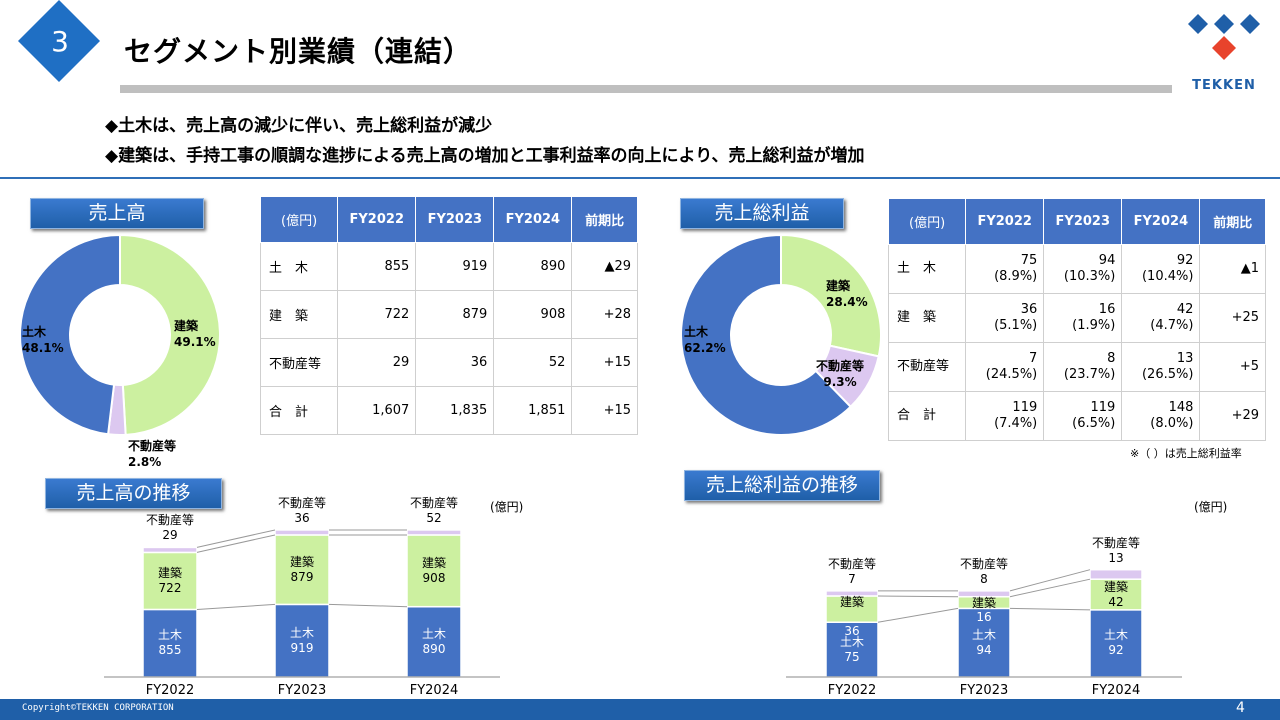  I want to click on sales-trend-label-civil: 土木 919, so click(301, 640).